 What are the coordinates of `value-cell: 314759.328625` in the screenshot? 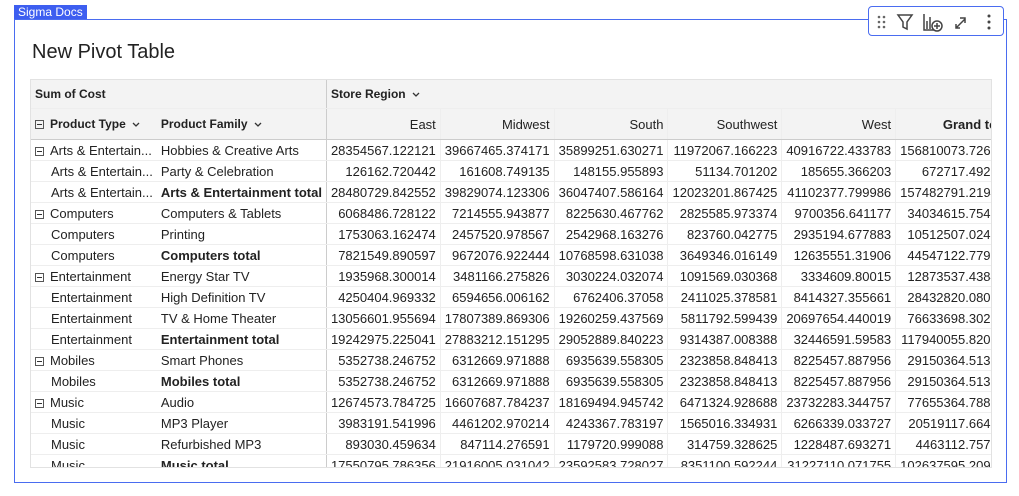 It's located at (724, 444).